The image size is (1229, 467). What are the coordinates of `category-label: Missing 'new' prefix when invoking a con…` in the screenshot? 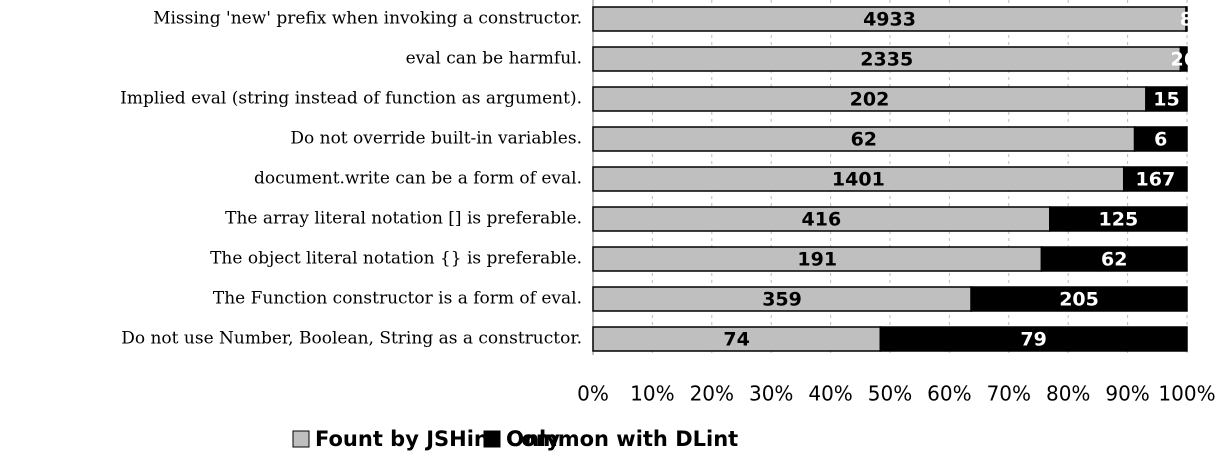 It's located at (367, 19).